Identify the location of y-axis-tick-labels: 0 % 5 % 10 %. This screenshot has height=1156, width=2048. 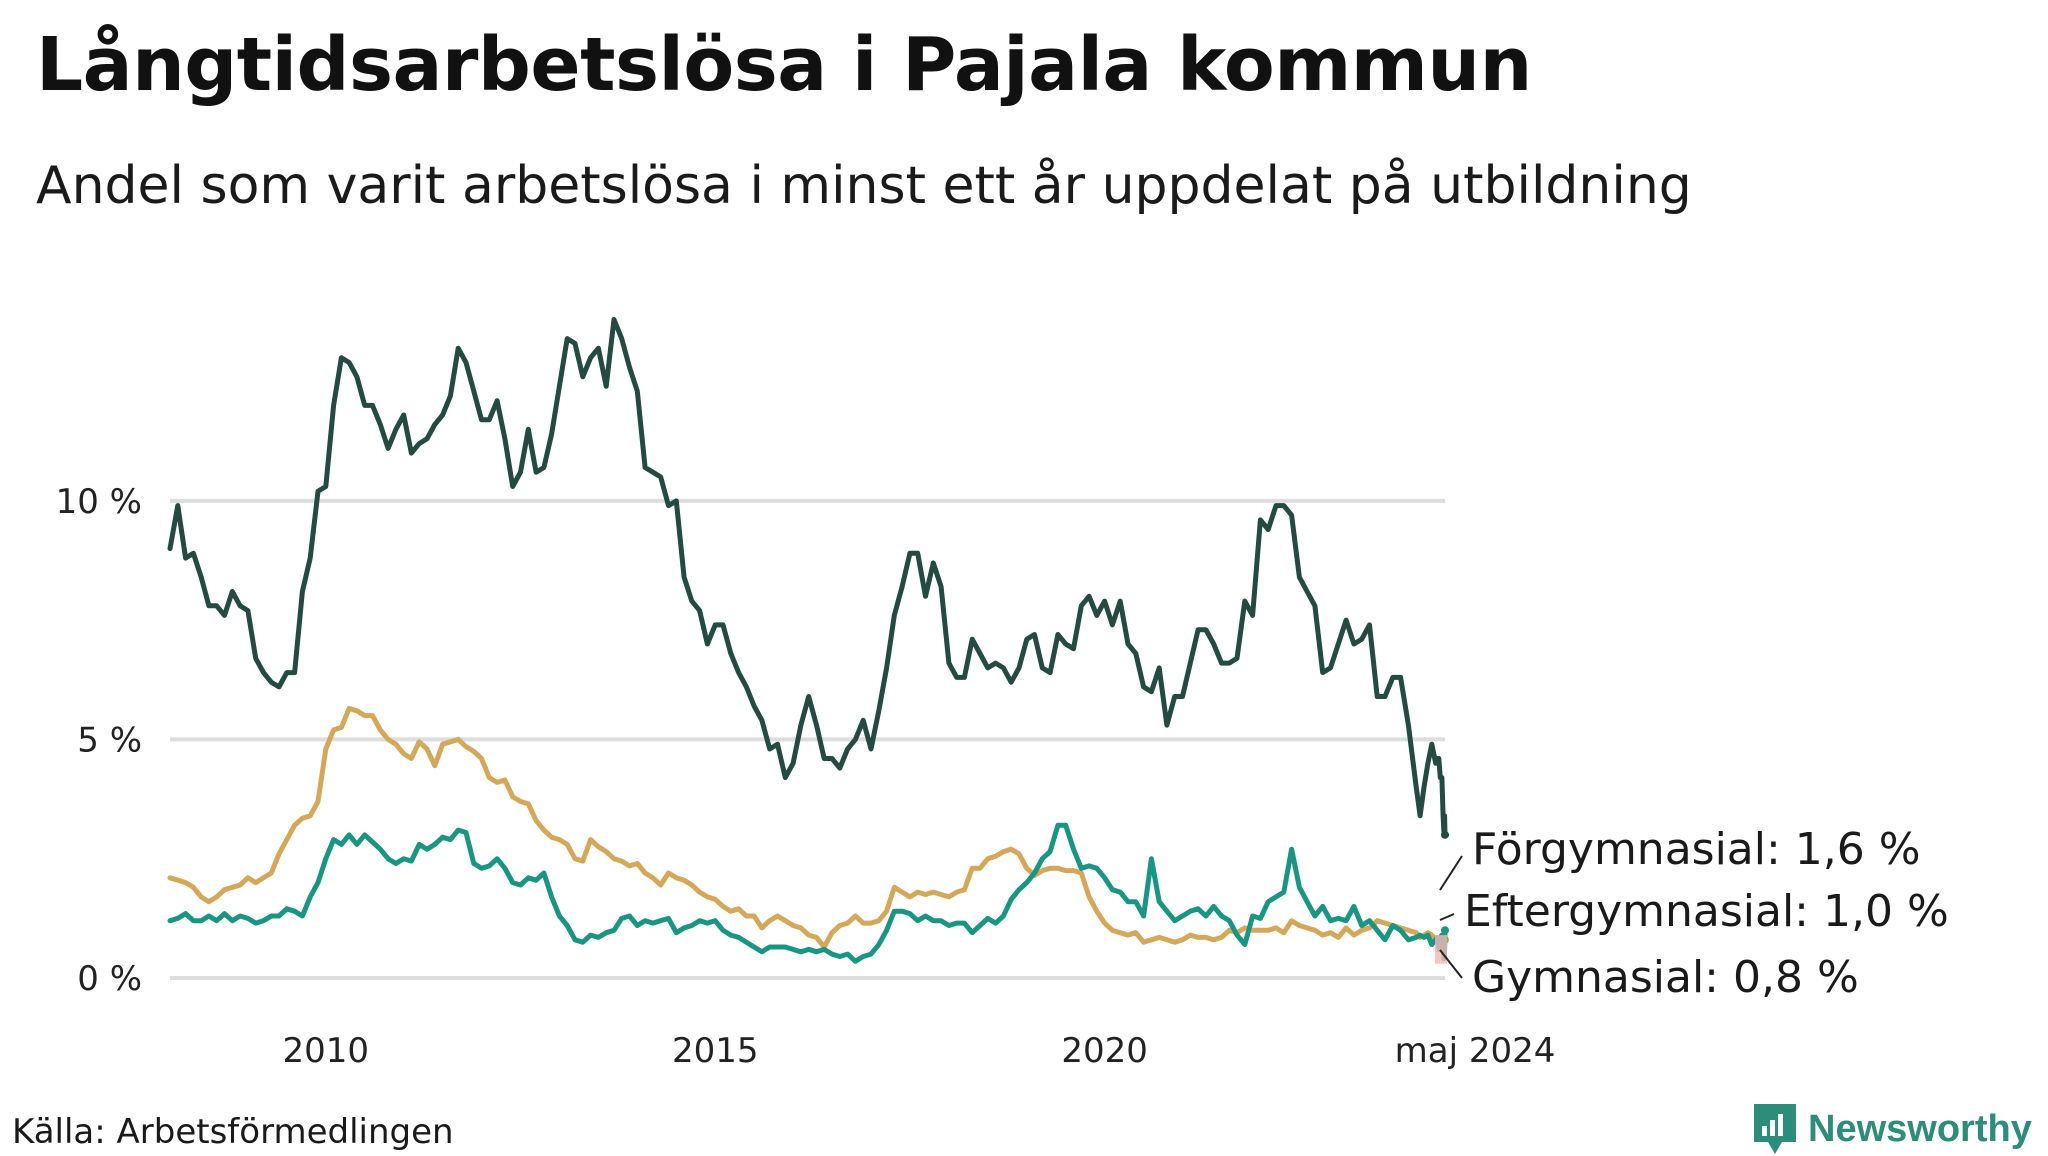
(99, 740).